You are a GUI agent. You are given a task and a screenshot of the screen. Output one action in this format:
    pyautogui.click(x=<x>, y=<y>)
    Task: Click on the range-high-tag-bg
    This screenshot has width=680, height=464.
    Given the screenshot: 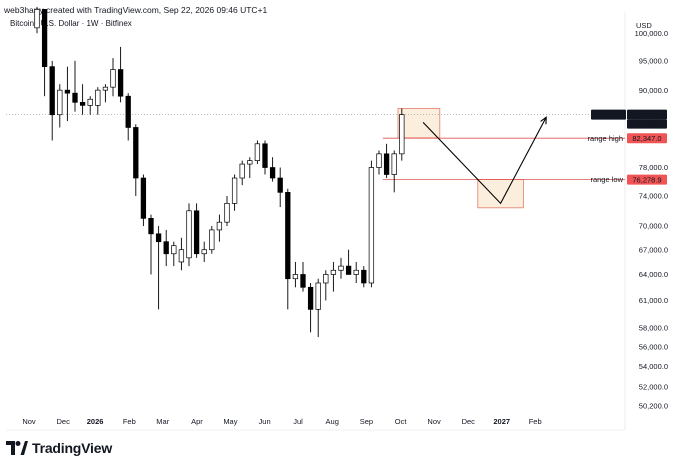 What is the action you would take?
    pyautogui.click(x=647, y=138)
    